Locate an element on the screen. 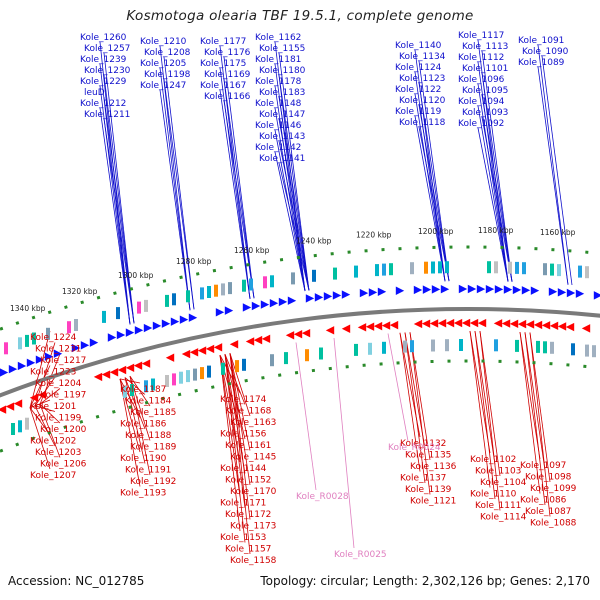 This screenshot has width=600, height=600. scale-tick-label: 1220 kbp is located at coordinates (374, 235).